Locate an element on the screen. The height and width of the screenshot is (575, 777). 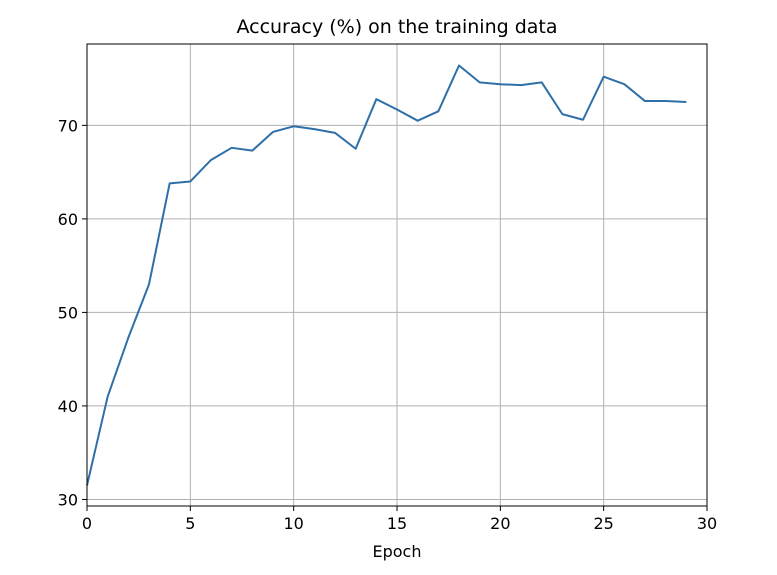
x-tick-label: 20 is located at coordinates (500, 523).